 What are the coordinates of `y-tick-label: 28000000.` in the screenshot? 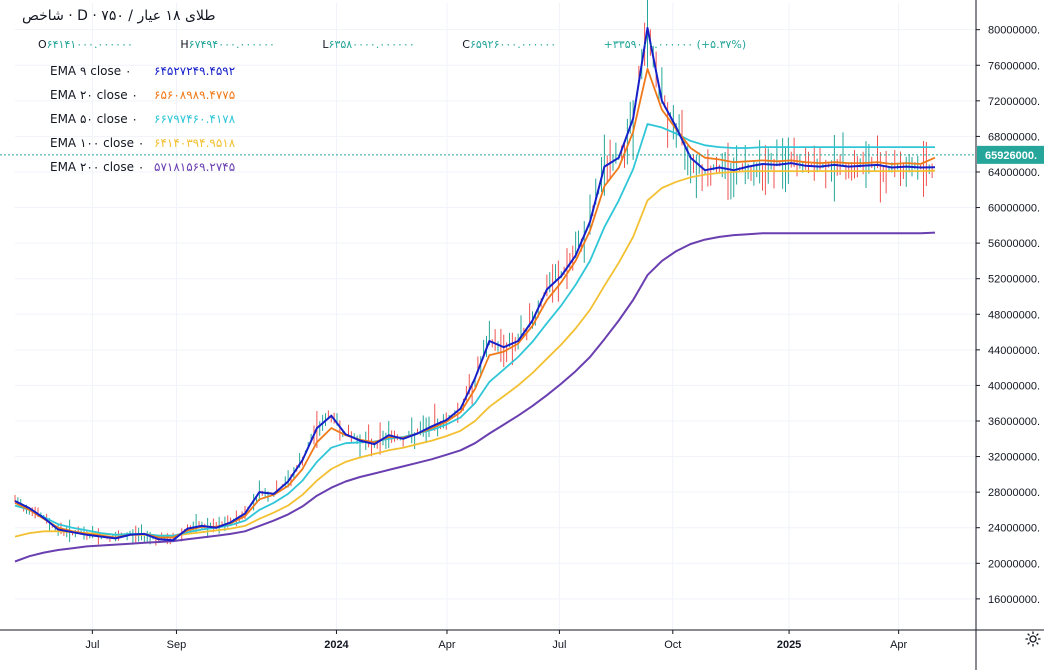 It's located at (1014, 493).